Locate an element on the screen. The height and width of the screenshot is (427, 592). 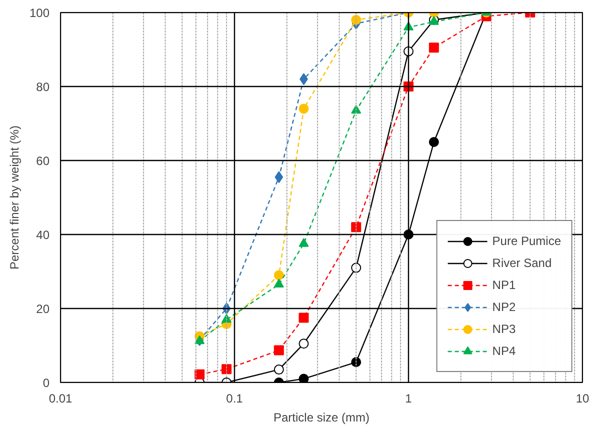
legend-label: NP4 is located at coordinates (504, 351).